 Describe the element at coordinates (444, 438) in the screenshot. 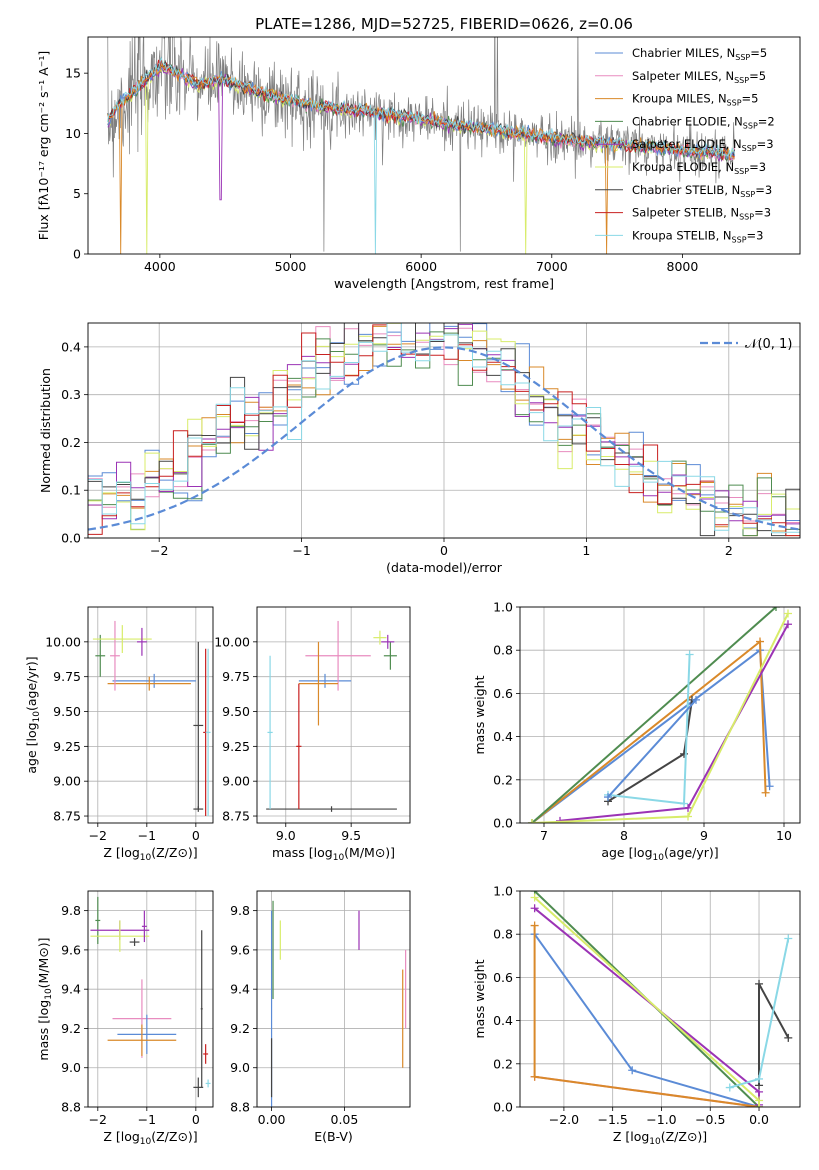

I see `normal-distribution-curve` at that location.